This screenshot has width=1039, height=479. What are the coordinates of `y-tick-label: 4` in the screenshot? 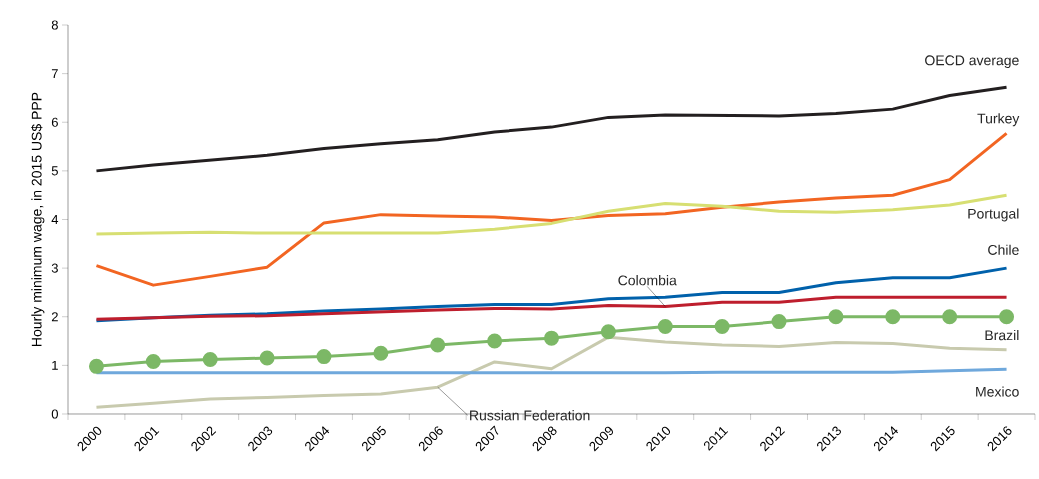 It's located at (55, 219).